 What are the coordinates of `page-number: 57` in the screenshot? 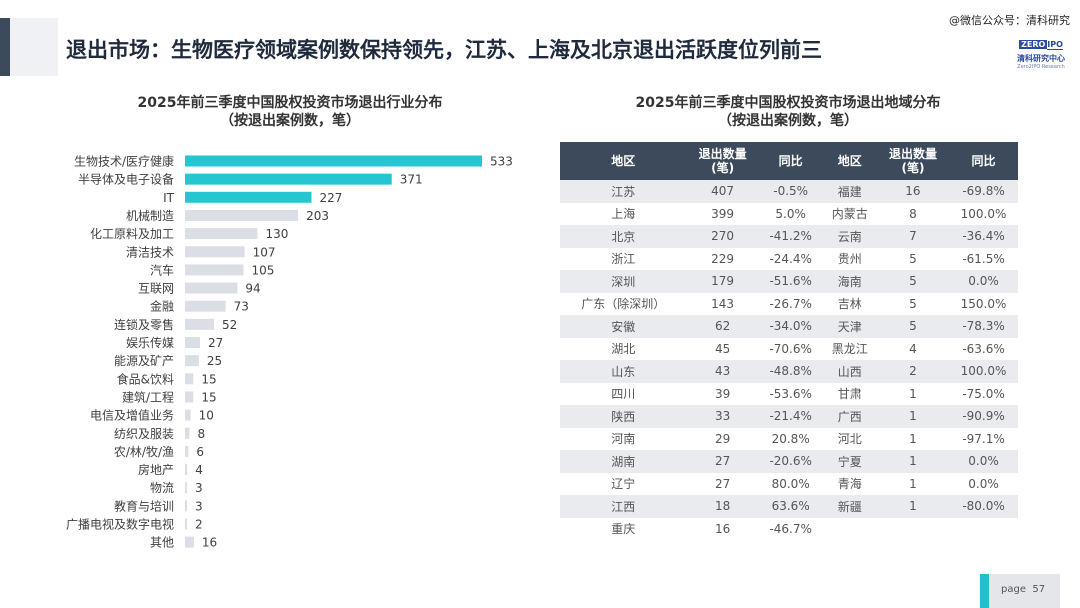 It's located at (1039, 589).